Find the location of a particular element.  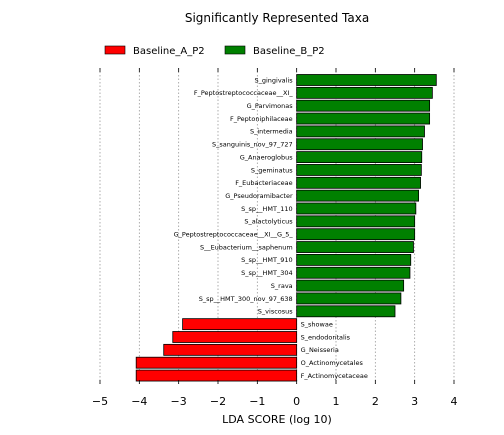

x-tick-label: −4 is located at coordinates (139, 401).